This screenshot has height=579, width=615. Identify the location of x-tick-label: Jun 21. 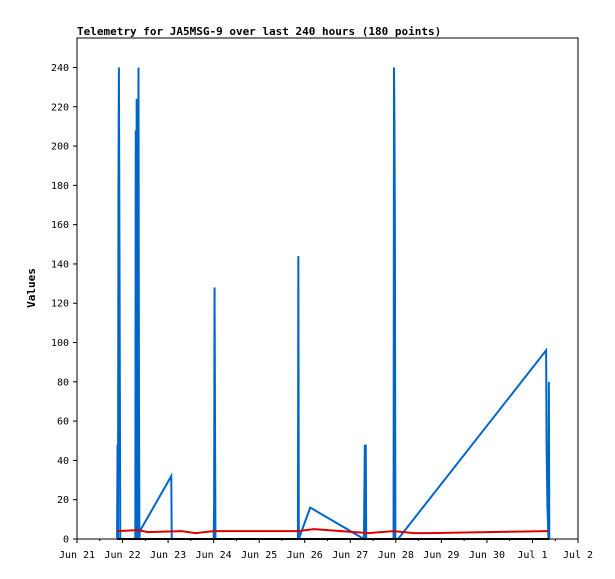
(77, 555).